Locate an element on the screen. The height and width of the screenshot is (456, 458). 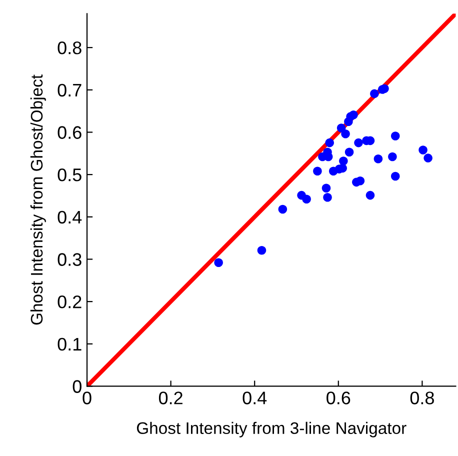
y-tick-label: 0.6 is located at coordinates (70, 132).